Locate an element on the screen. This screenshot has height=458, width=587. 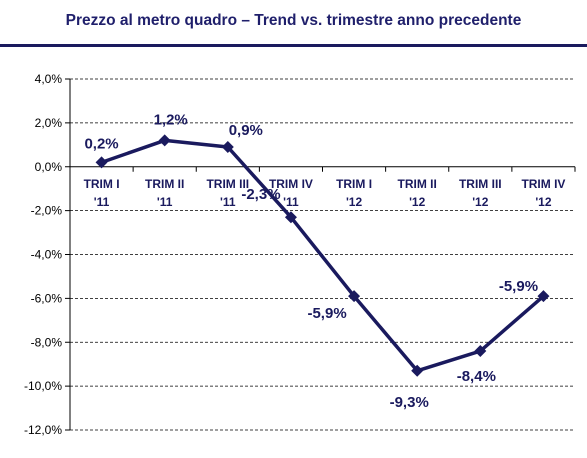
data-label: 0,9% is located at coordinates (246, 130).